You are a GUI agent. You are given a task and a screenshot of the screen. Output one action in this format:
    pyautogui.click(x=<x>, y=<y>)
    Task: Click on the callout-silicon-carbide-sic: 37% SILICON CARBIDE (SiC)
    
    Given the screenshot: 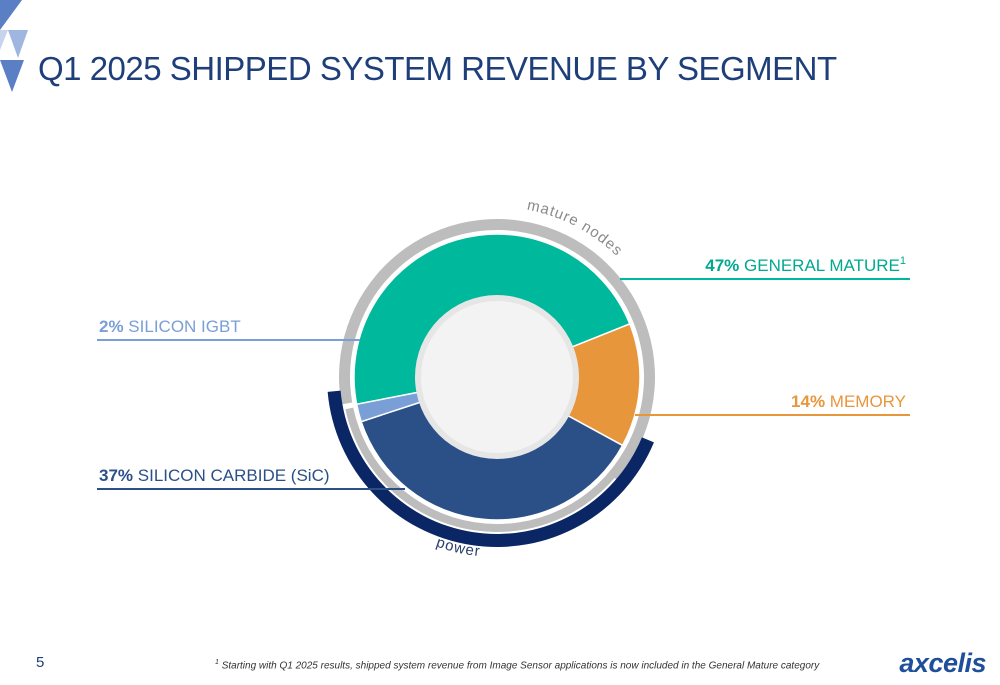 What is the action you would take?
    pyautogui.click(x=214, y=475)
    